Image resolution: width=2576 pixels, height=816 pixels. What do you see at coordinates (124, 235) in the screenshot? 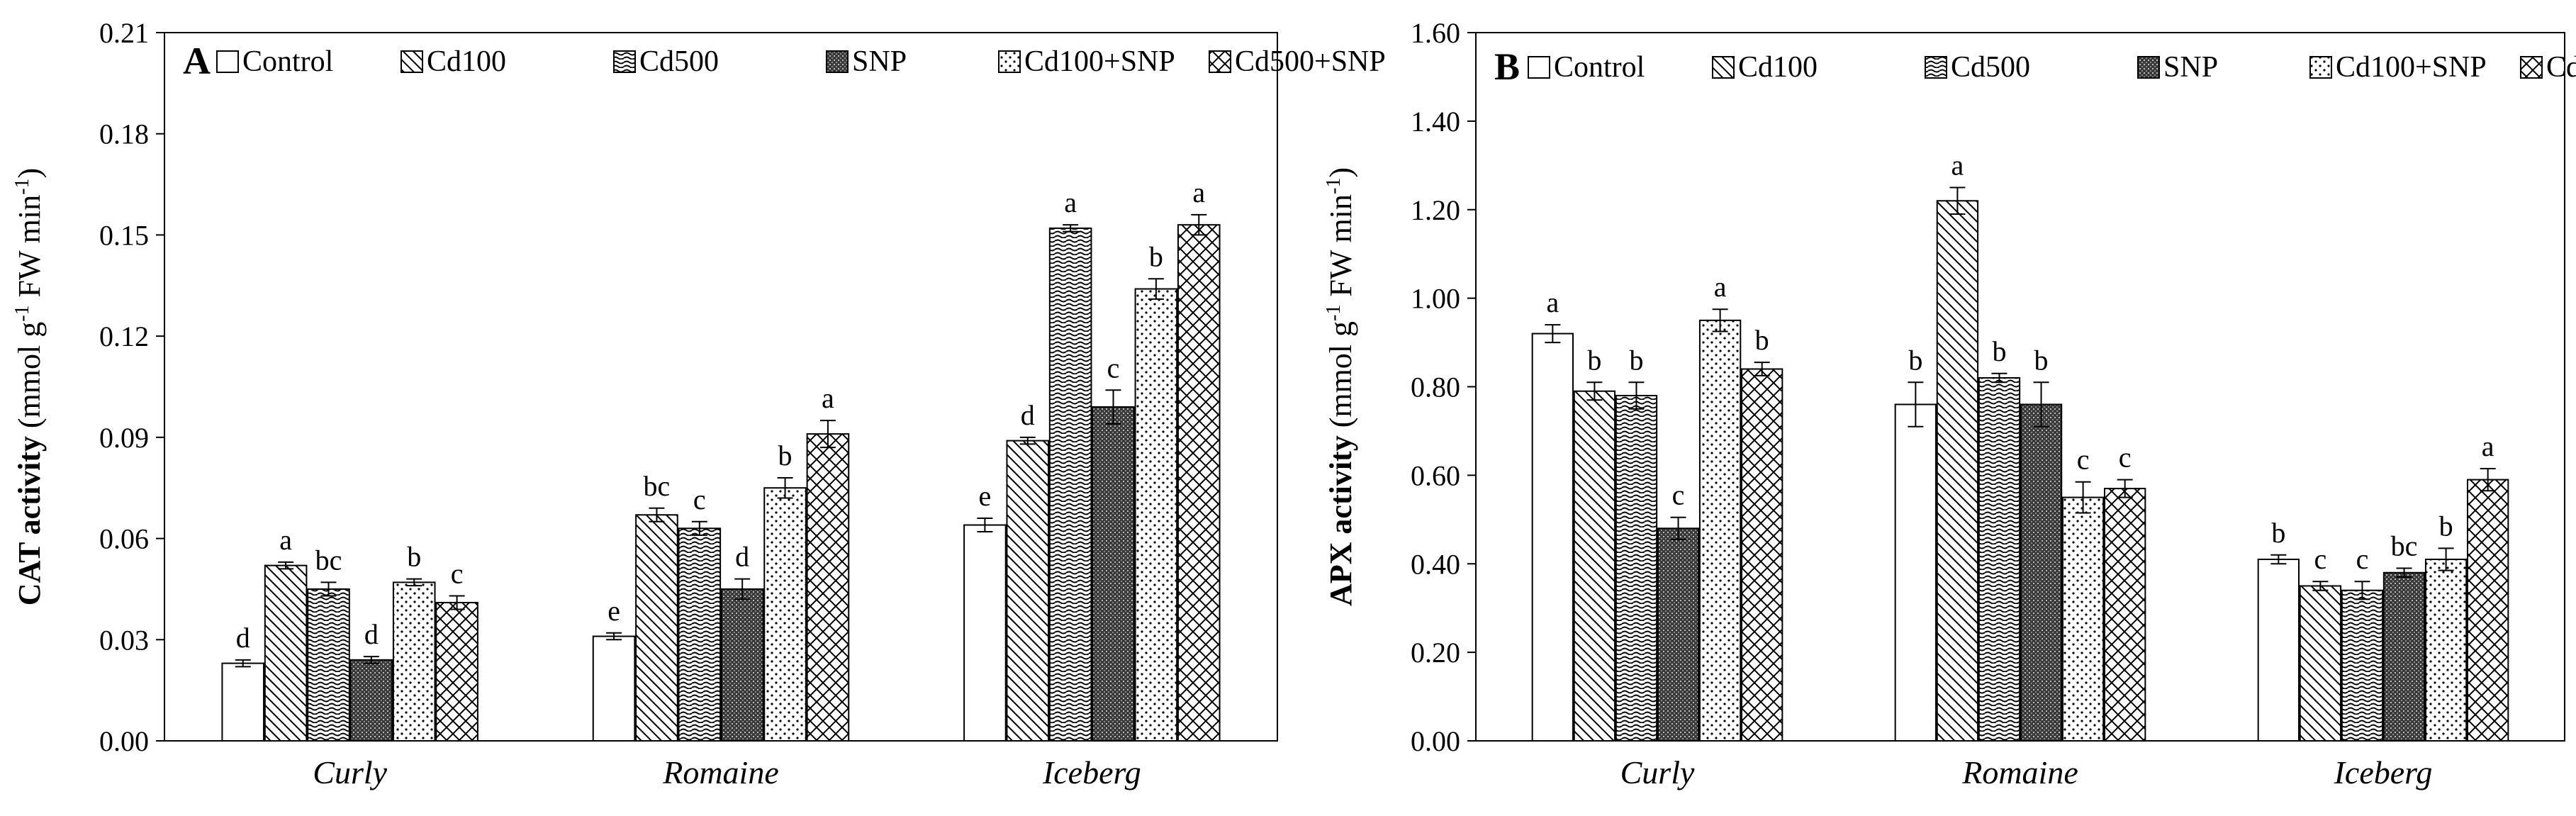
I see `y-tick-label: 0.15` at bounding box center [124, 235].